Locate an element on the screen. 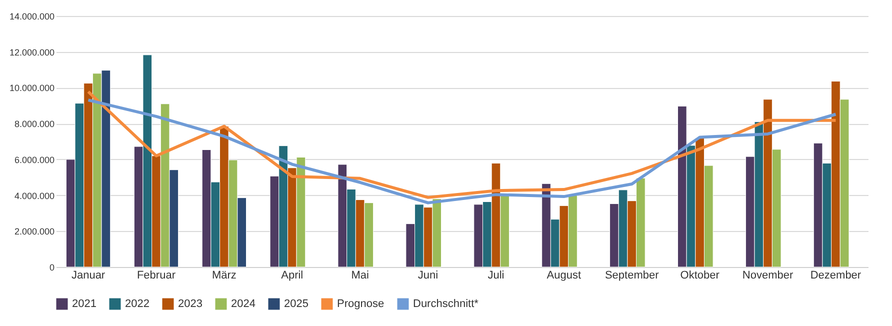 This screenshot has width=892, height=326. x-tick-label: Juli is located at coordinates (496, 276).